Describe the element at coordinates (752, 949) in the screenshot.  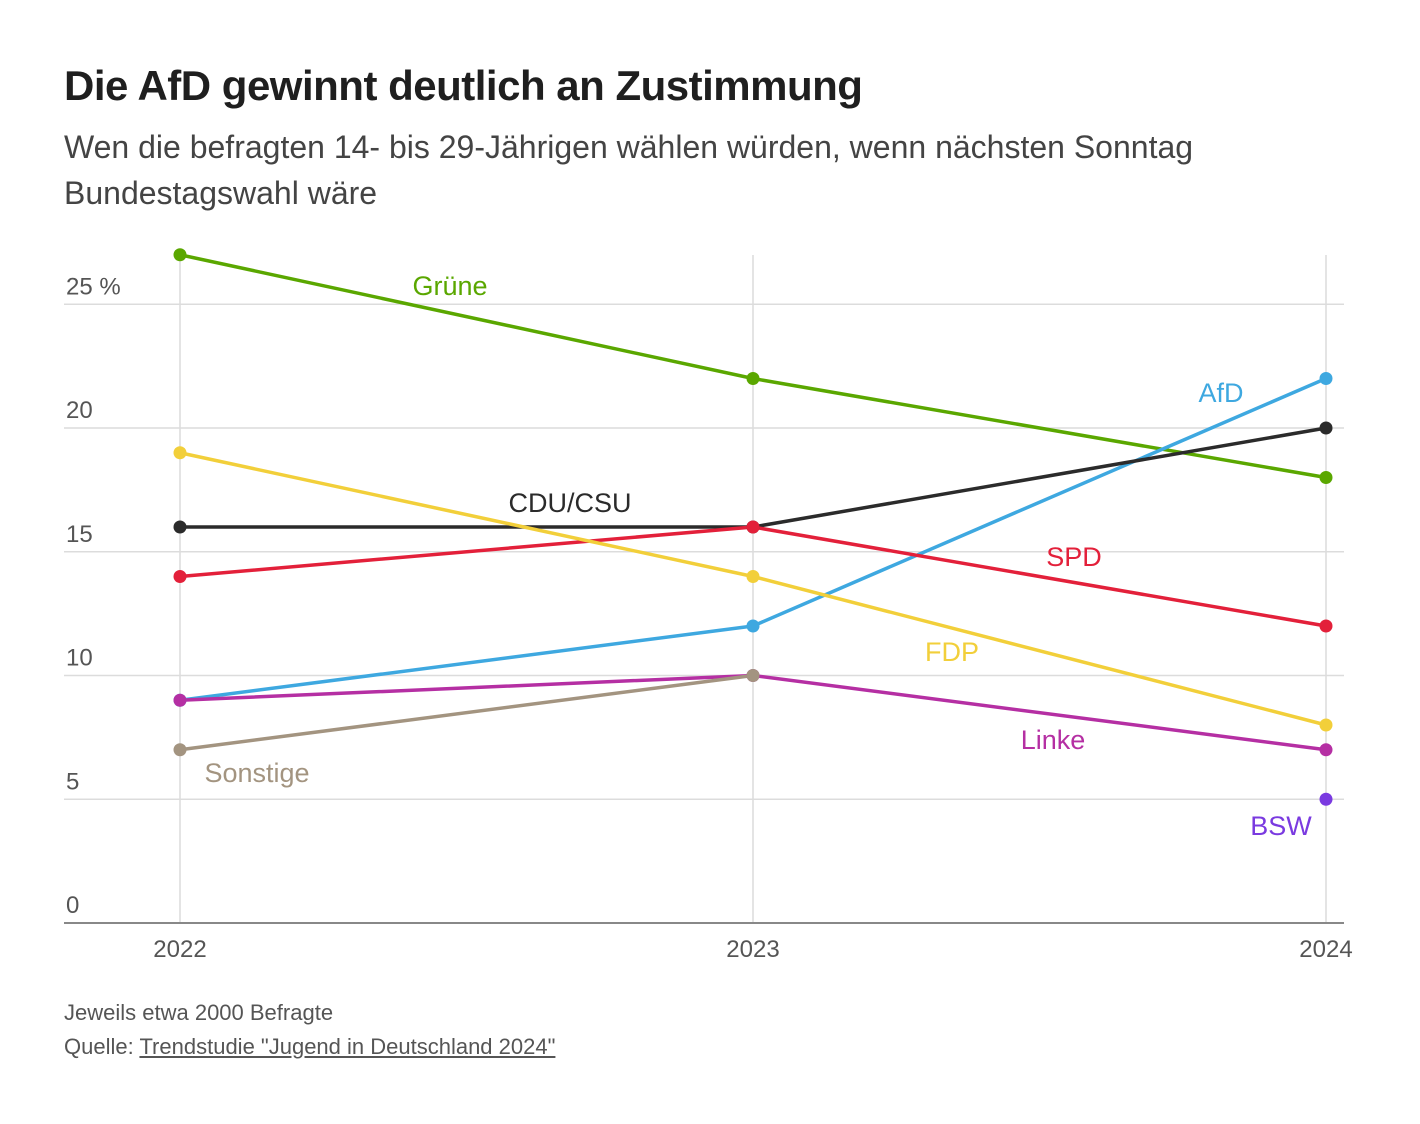
I see `x-tick-label-2023: 2023` at that location.